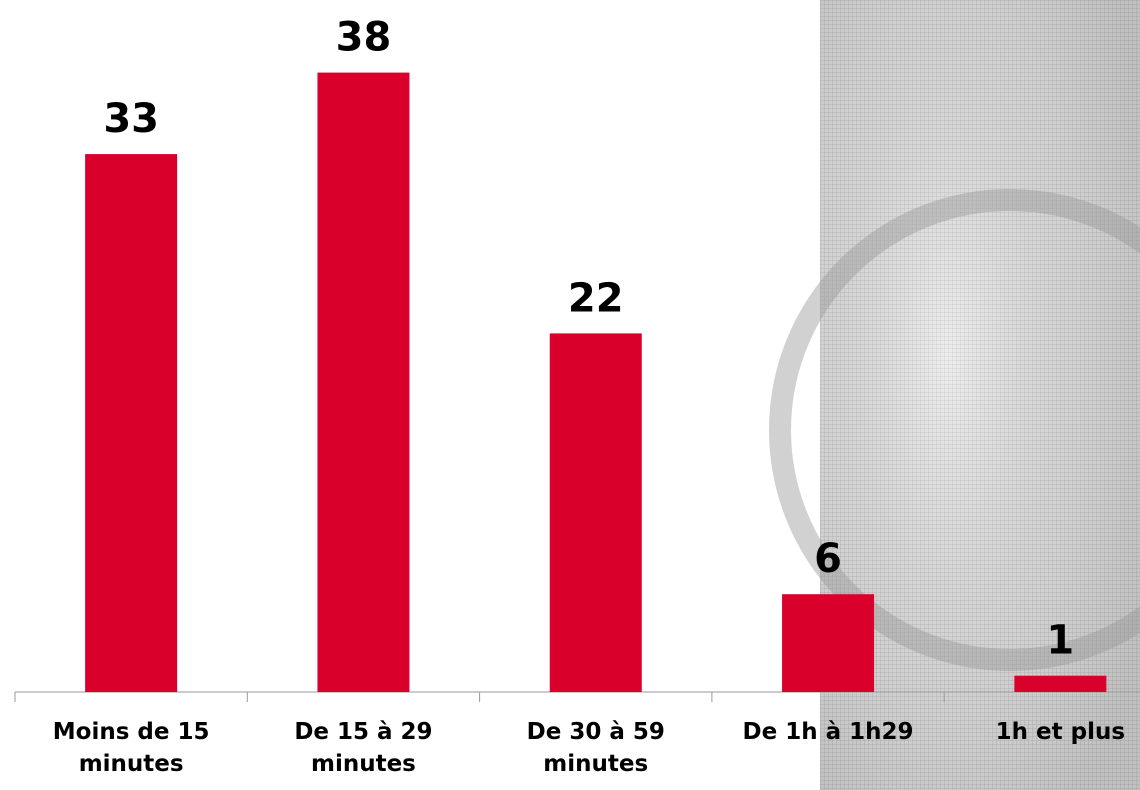 Image resolution: width=1140 pixels, height=790 pixels. I want to click on x-tick-label: De 15 à 29 minutes, so click(363, 748).